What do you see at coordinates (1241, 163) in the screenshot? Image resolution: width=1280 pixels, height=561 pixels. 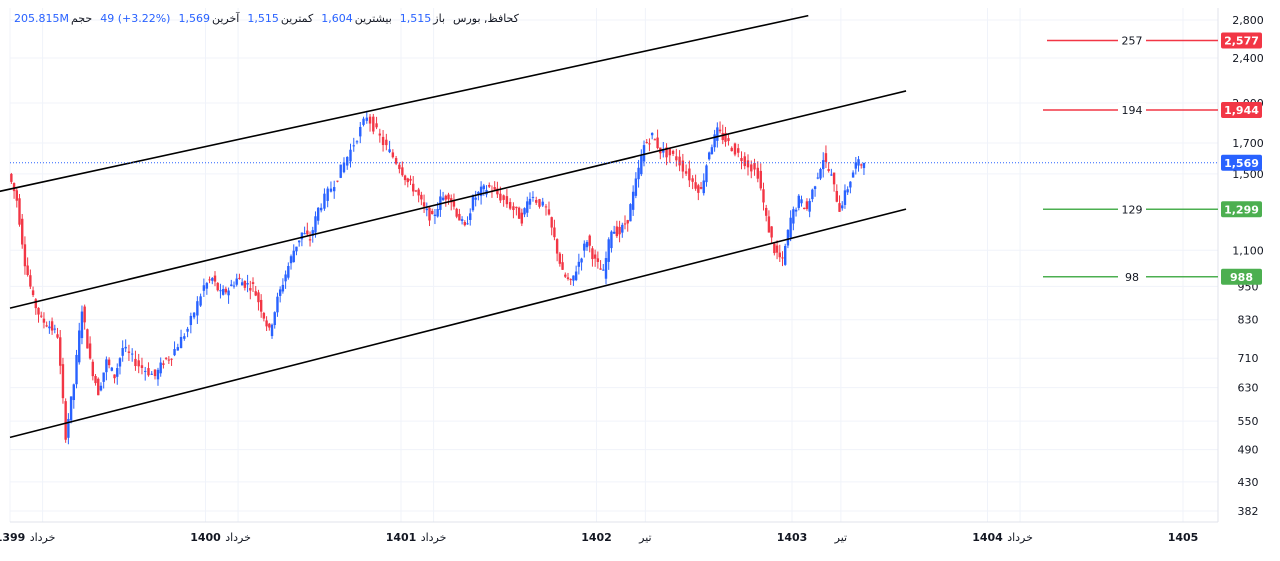 I see `last-price-badge-text: 1,569` at bounding box center [1241, 163].